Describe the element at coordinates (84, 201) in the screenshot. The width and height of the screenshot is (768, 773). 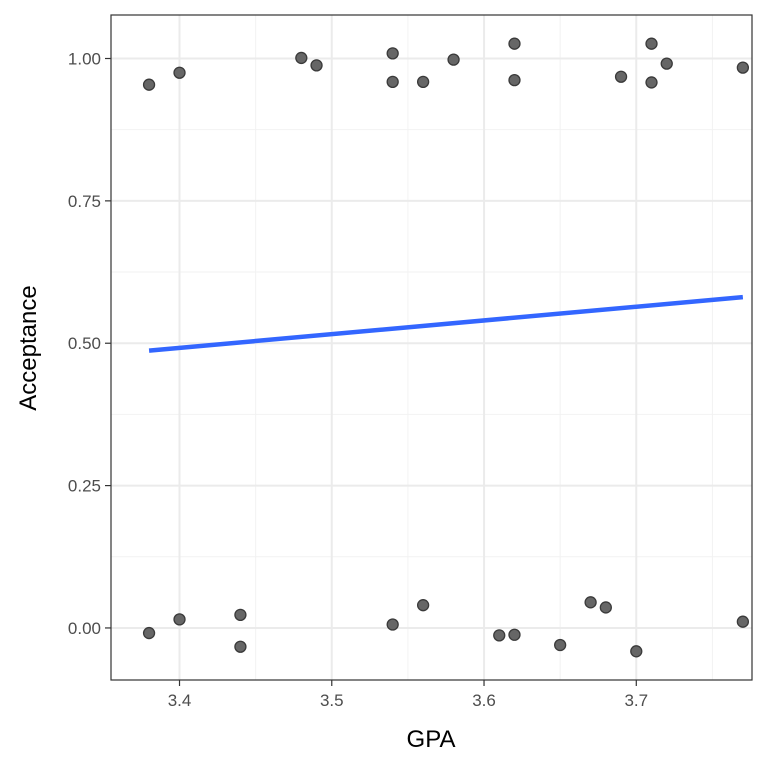
I see `y-tick-label: 0.75` at that location.